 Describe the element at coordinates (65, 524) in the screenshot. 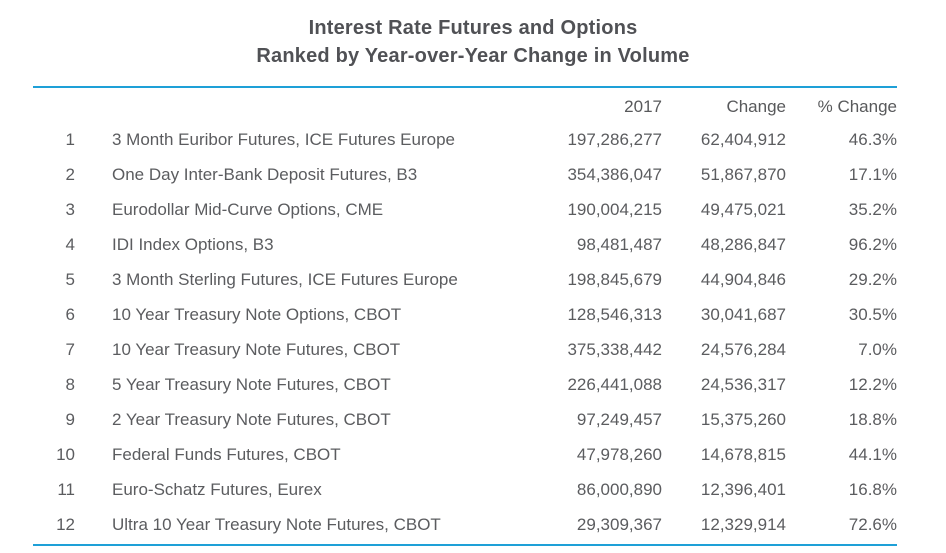

I see `row-rank: 12` at that location.